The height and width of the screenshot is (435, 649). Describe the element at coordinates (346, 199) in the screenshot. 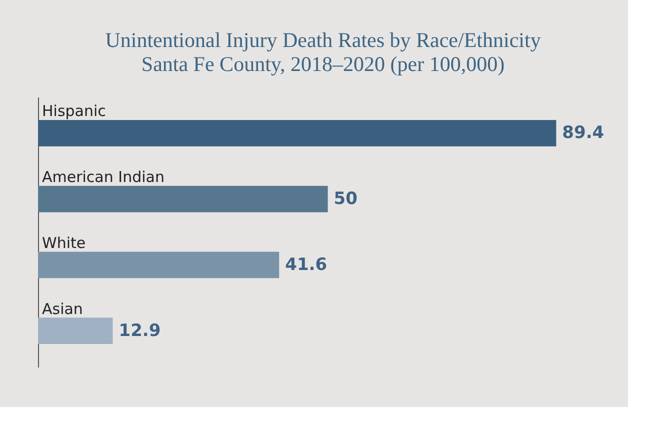

I see `data-label: 50` at that location.